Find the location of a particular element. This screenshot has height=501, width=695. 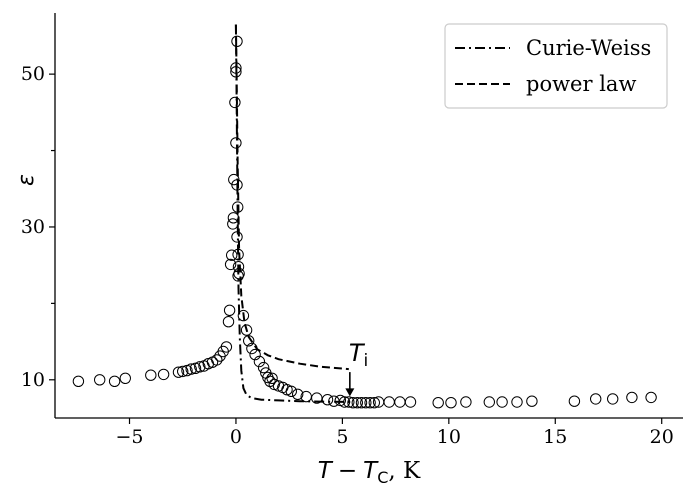

annotation-layer: Ti is located at coordinates (356, 368).